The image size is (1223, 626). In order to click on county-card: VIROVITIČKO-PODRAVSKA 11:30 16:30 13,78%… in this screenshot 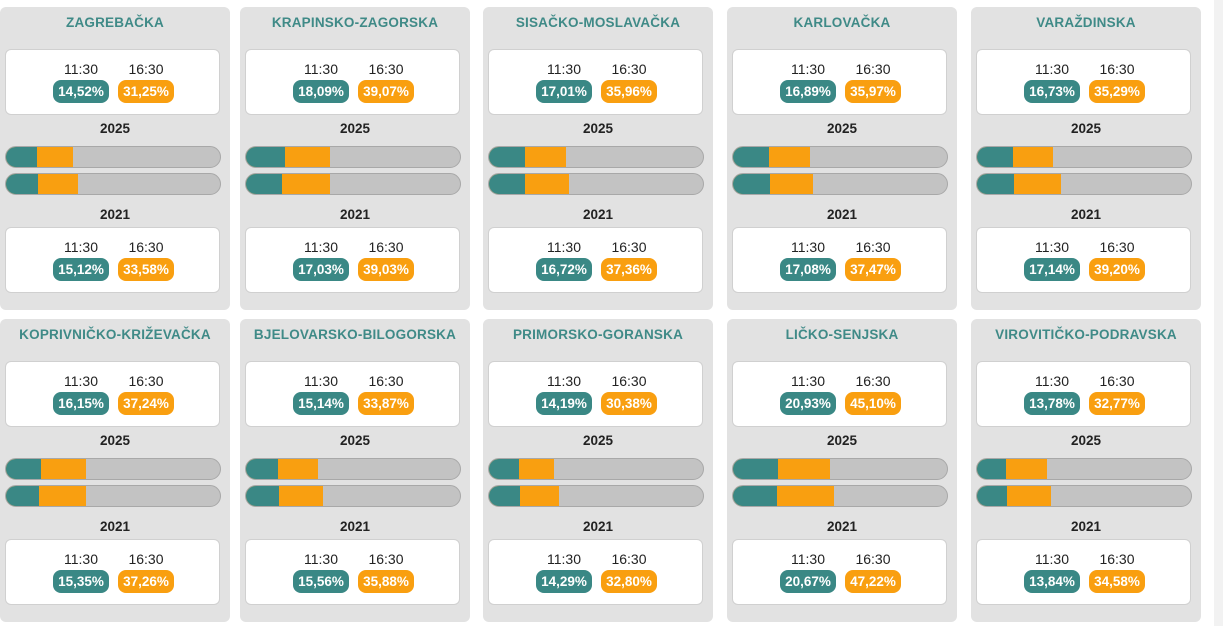, I will do `click(1086, 470)`.